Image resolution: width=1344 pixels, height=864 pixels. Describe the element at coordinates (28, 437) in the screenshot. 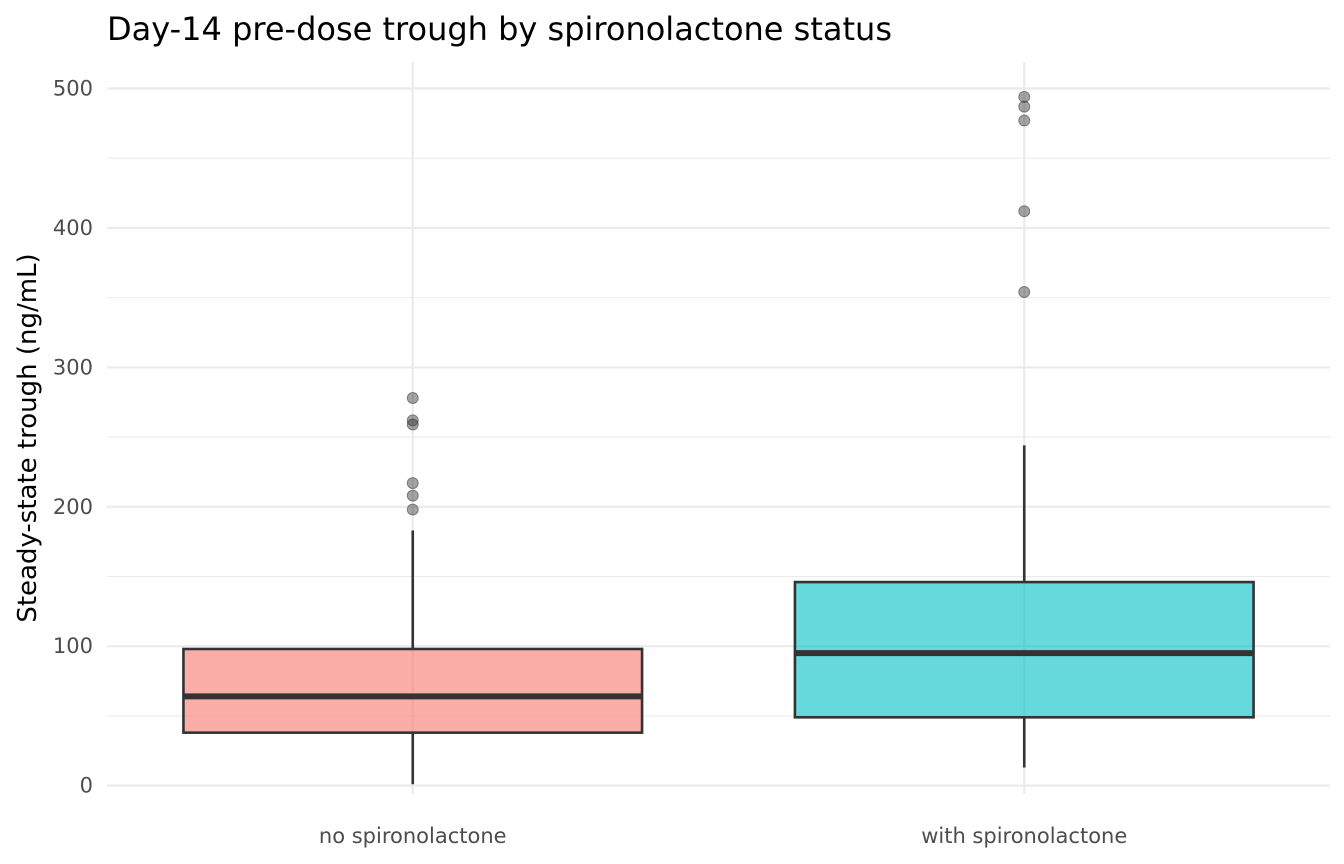

I see `y-axis-label: Steady-state trough (ng/mL)` at that location.